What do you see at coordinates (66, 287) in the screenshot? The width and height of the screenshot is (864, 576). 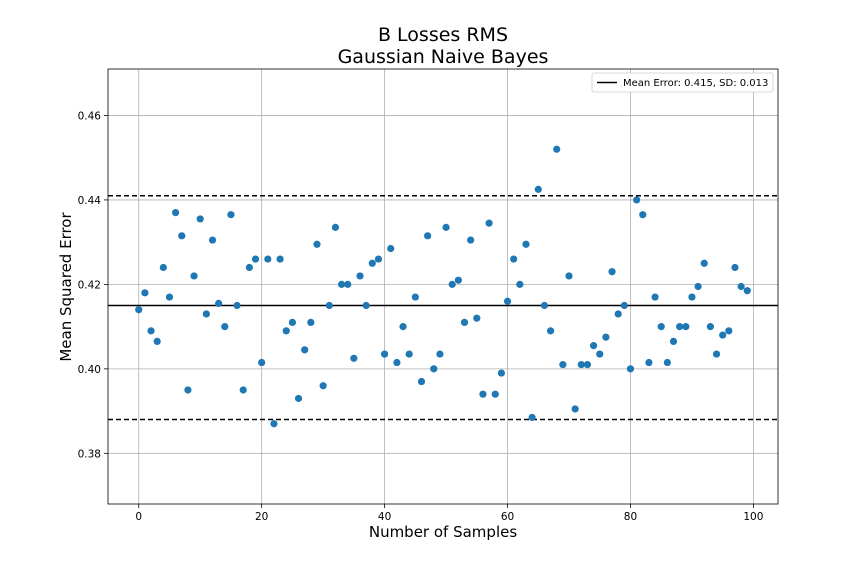 I see `y-axis-label: Mean Squared Error` at bounding box center [66, 287].